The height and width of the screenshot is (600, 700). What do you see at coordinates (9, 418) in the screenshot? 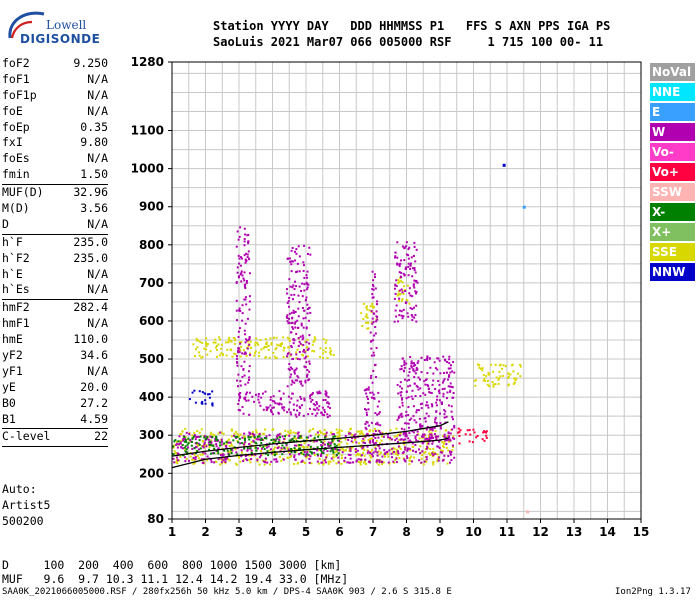
I see `param-label: B1` at bounding box center [9, 418].